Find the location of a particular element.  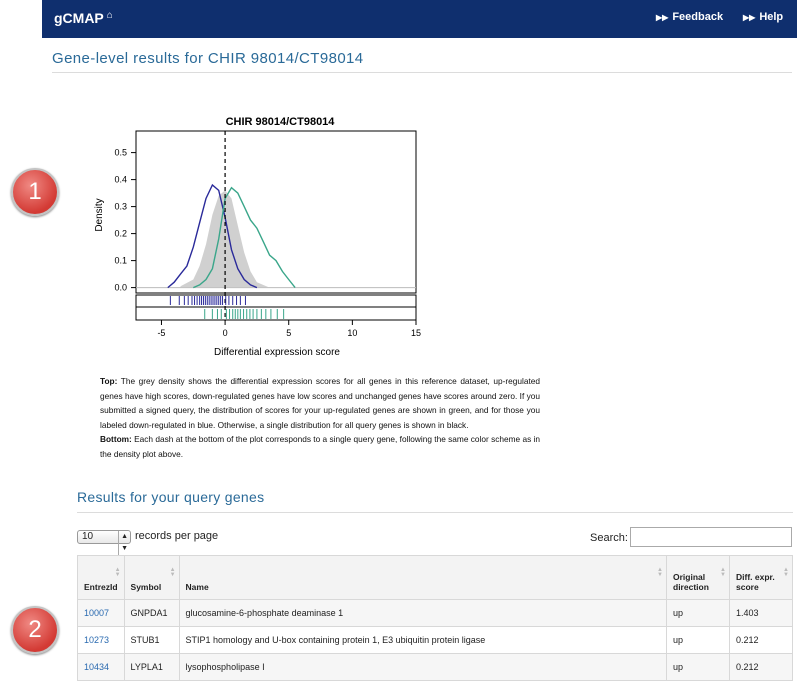

column-header-symbol: Symbol ▲ ▼ is located at coordinates (151, 577).